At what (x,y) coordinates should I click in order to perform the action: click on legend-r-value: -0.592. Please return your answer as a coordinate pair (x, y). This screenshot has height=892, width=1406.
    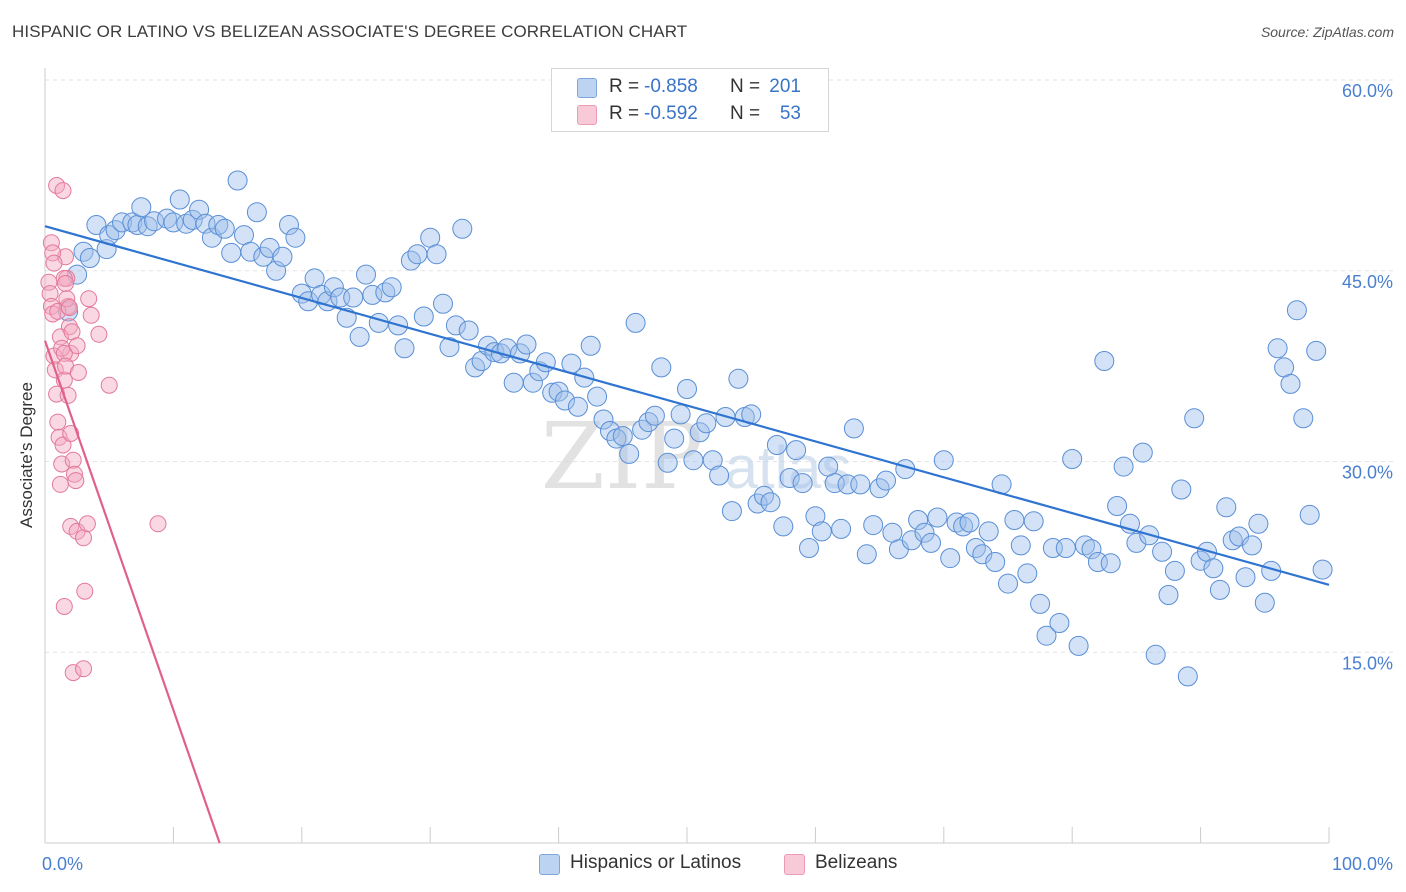
    Looking at the image, I should click on (671, 113).